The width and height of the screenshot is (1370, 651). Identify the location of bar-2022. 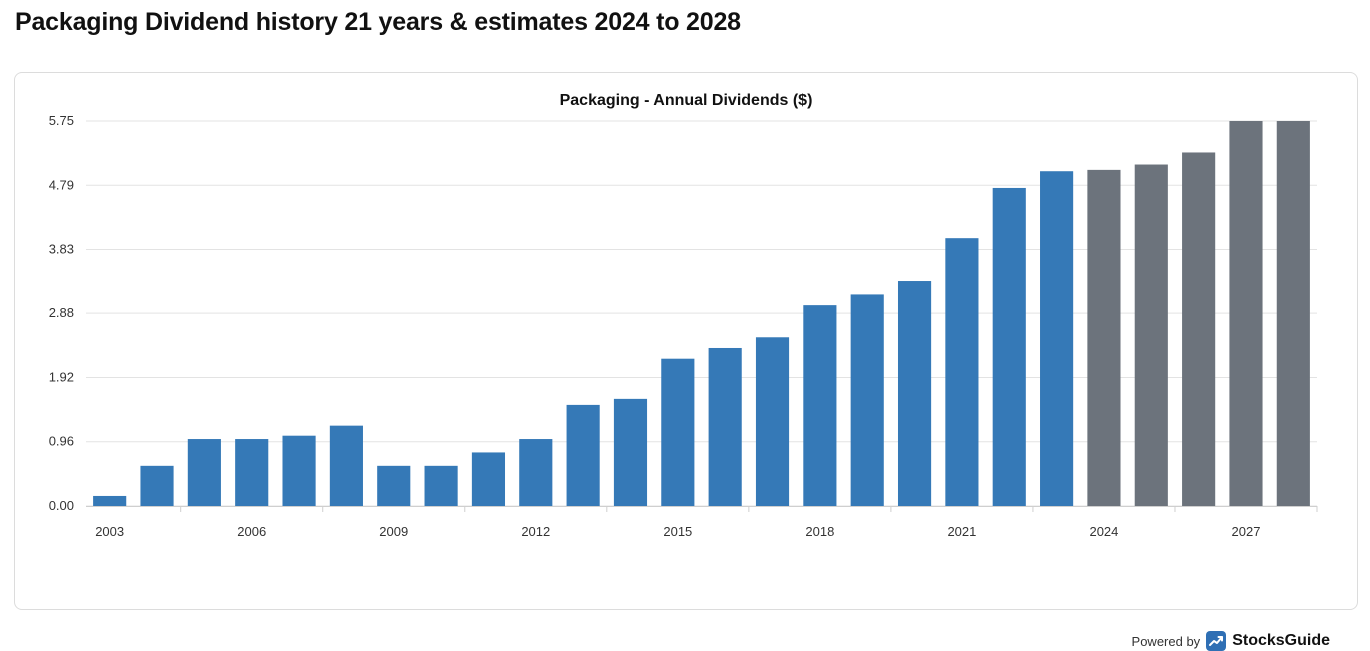
(1009, 346).